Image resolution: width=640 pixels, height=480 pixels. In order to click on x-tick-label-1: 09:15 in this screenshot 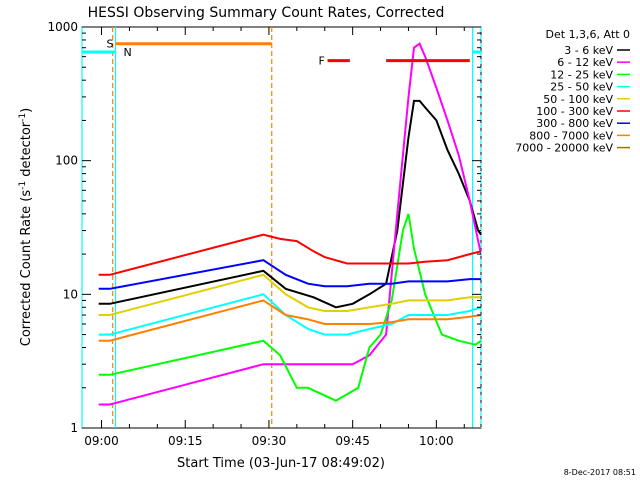, I will do `click(185, 441)`.